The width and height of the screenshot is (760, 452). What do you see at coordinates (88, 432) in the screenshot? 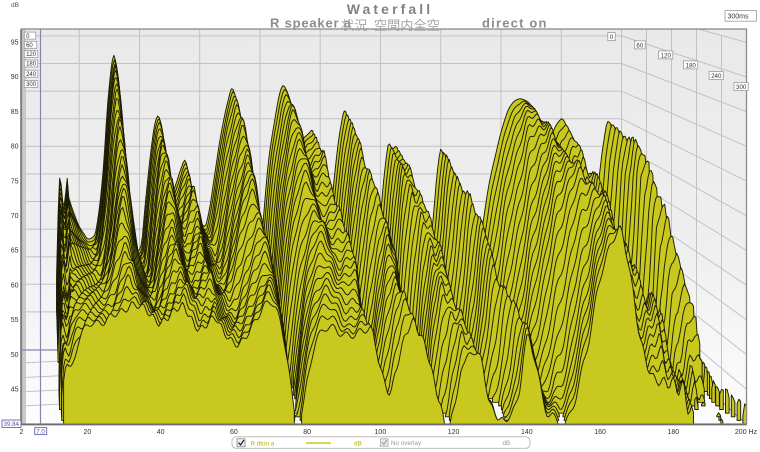
I see `svg-text: 20` at bounding box center [88, 432].